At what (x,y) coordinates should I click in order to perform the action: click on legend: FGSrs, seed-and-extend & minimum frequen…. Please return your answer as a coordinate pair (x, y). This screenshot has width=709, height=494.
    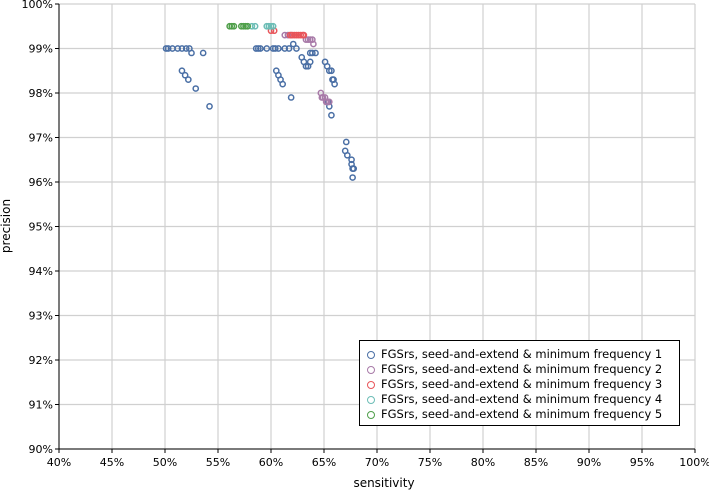
    Looking at the image, I should click on (519, 383).